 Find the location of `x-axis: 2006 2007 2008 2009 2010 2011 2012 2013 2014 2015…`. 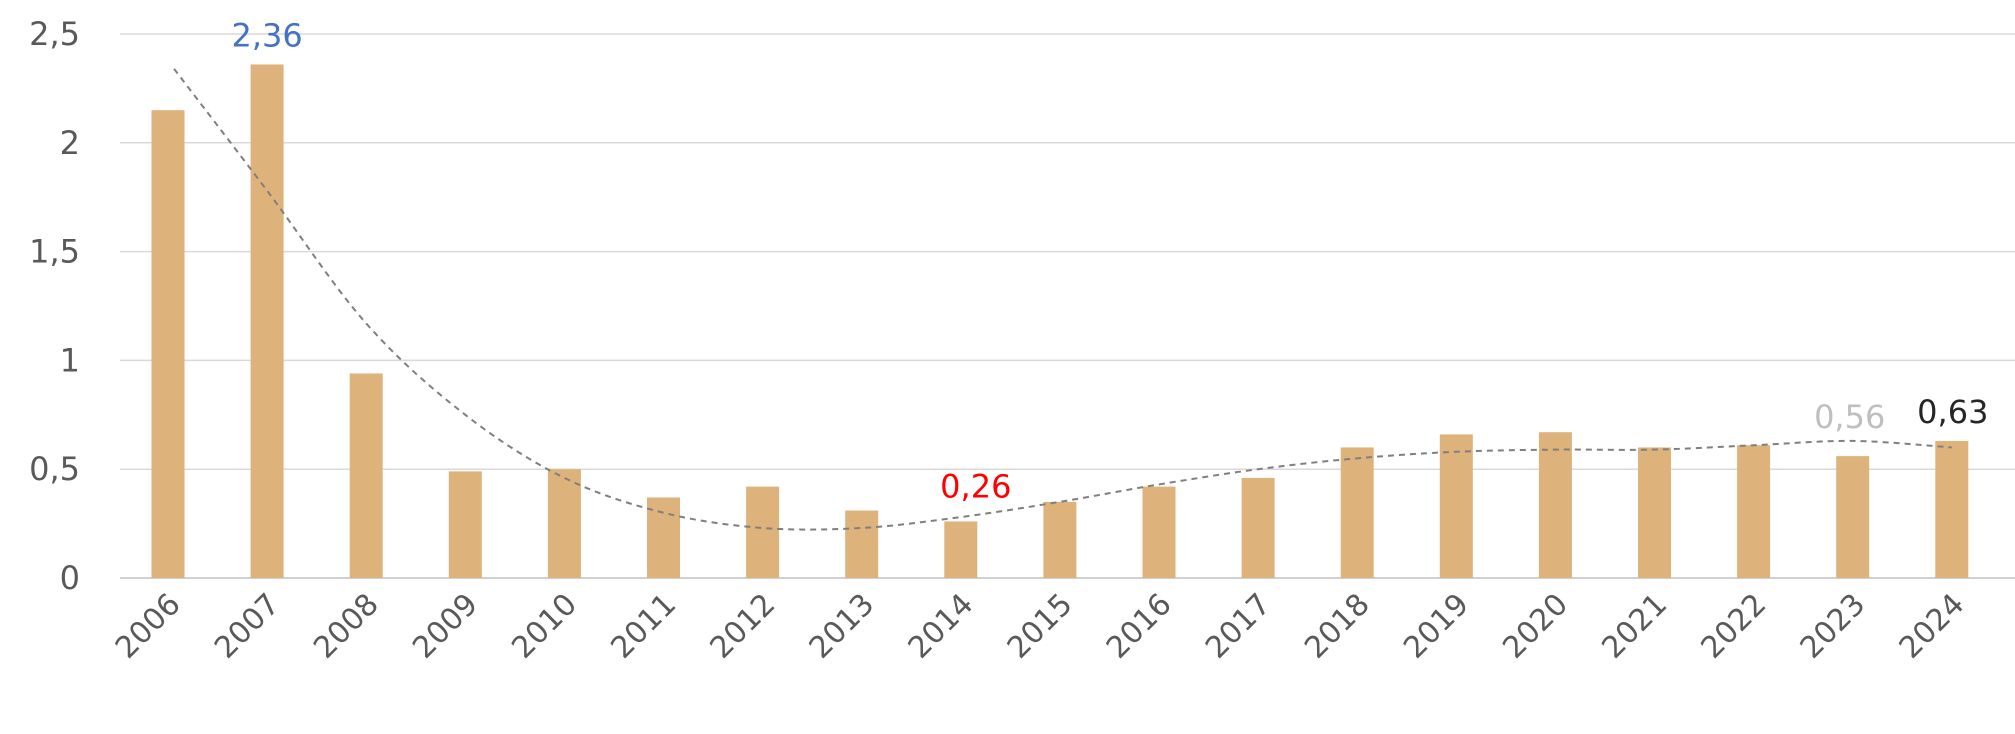

x-axis: 2006 2007 2008 2009 2010 2011 2012 2013 2014 2015… is located at coordinates (1040, 626).